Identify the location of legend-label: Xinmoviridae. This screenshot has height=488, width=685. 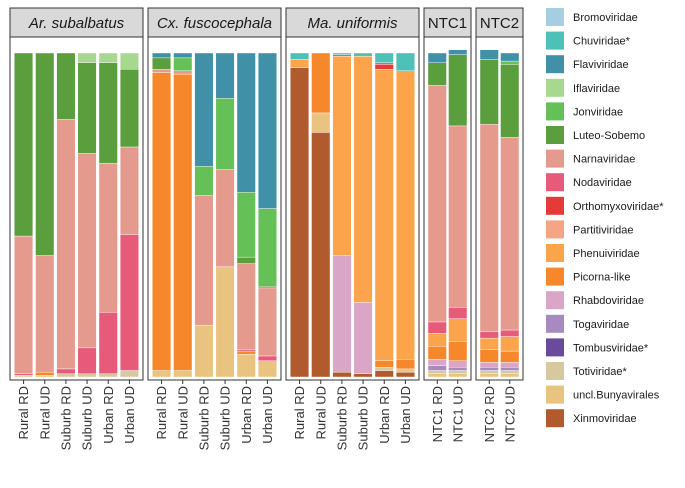
(605, 419).